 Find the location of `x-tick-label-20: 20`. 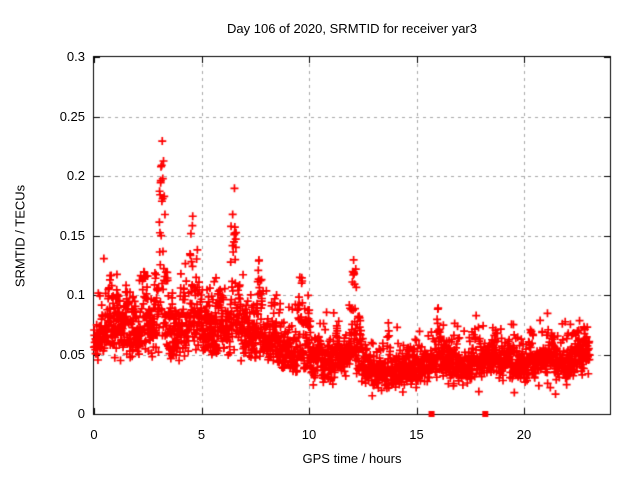

x-tick-label-20: 20 is located at coordinates (524, 434).